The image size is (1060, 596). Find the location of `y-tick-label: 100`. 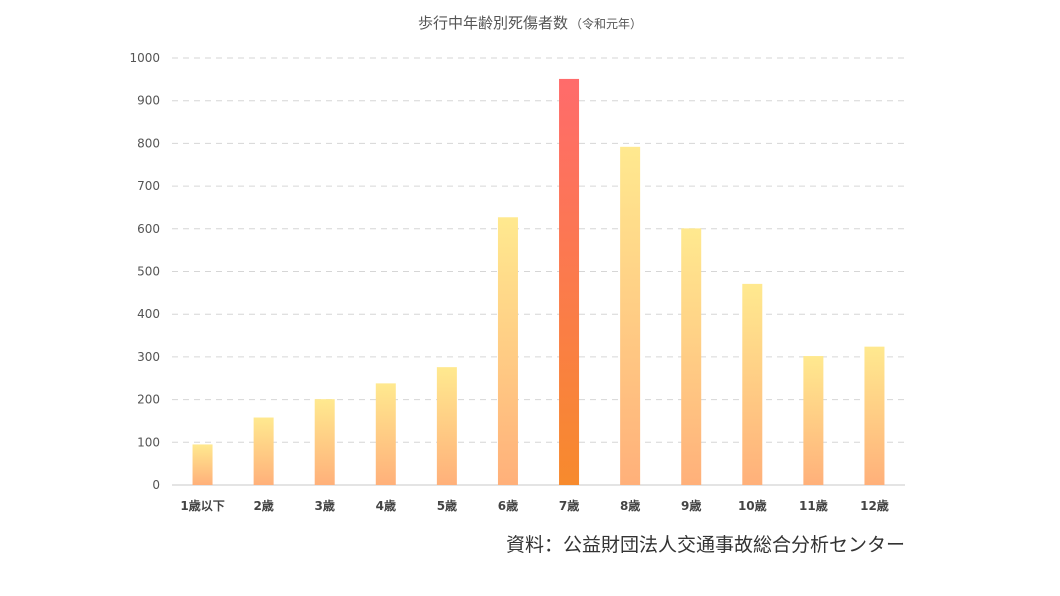

y-tick-label: 100 is located at coordinates (148, 442).